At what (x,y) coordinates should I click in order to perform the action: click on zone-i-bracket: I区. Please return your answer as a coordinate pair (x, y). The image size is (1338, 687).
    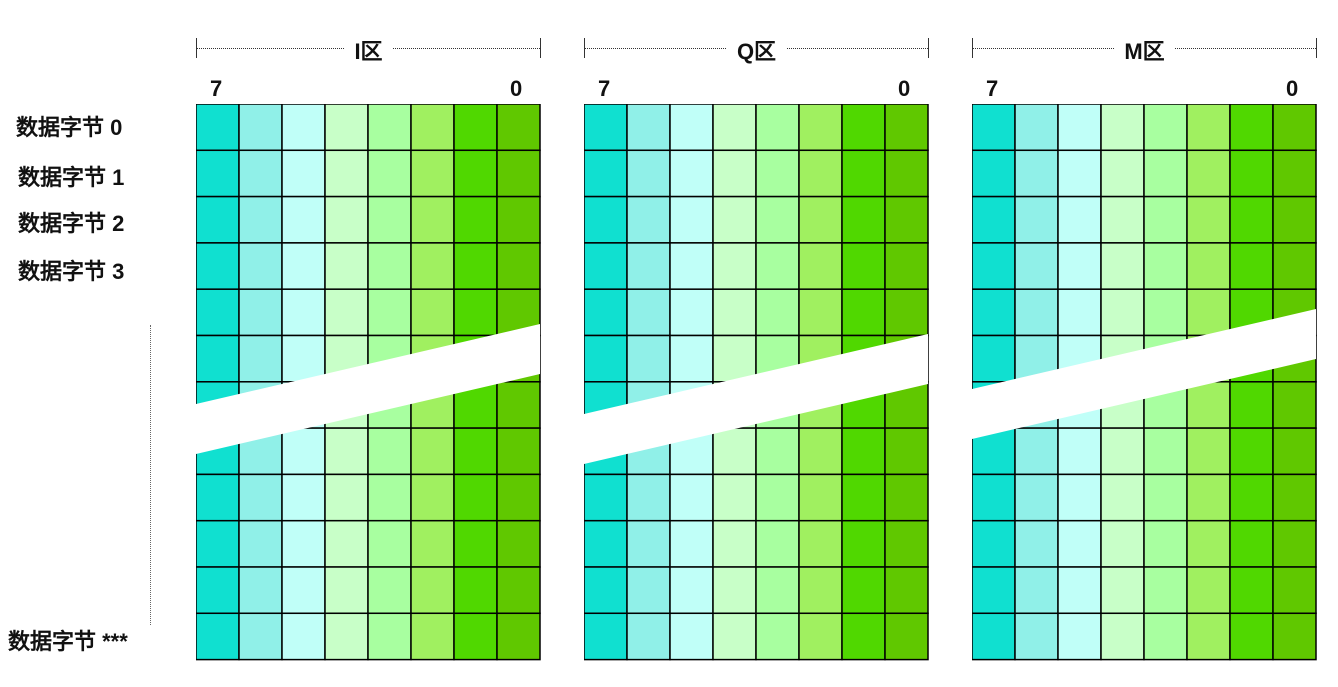
    Looking at the image, I should click on (368, 50).